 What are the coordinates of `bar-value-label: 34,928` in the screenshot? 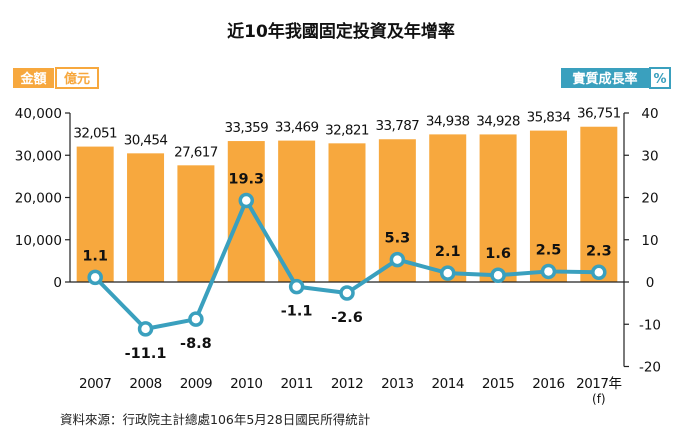 It's located at (498, 121).